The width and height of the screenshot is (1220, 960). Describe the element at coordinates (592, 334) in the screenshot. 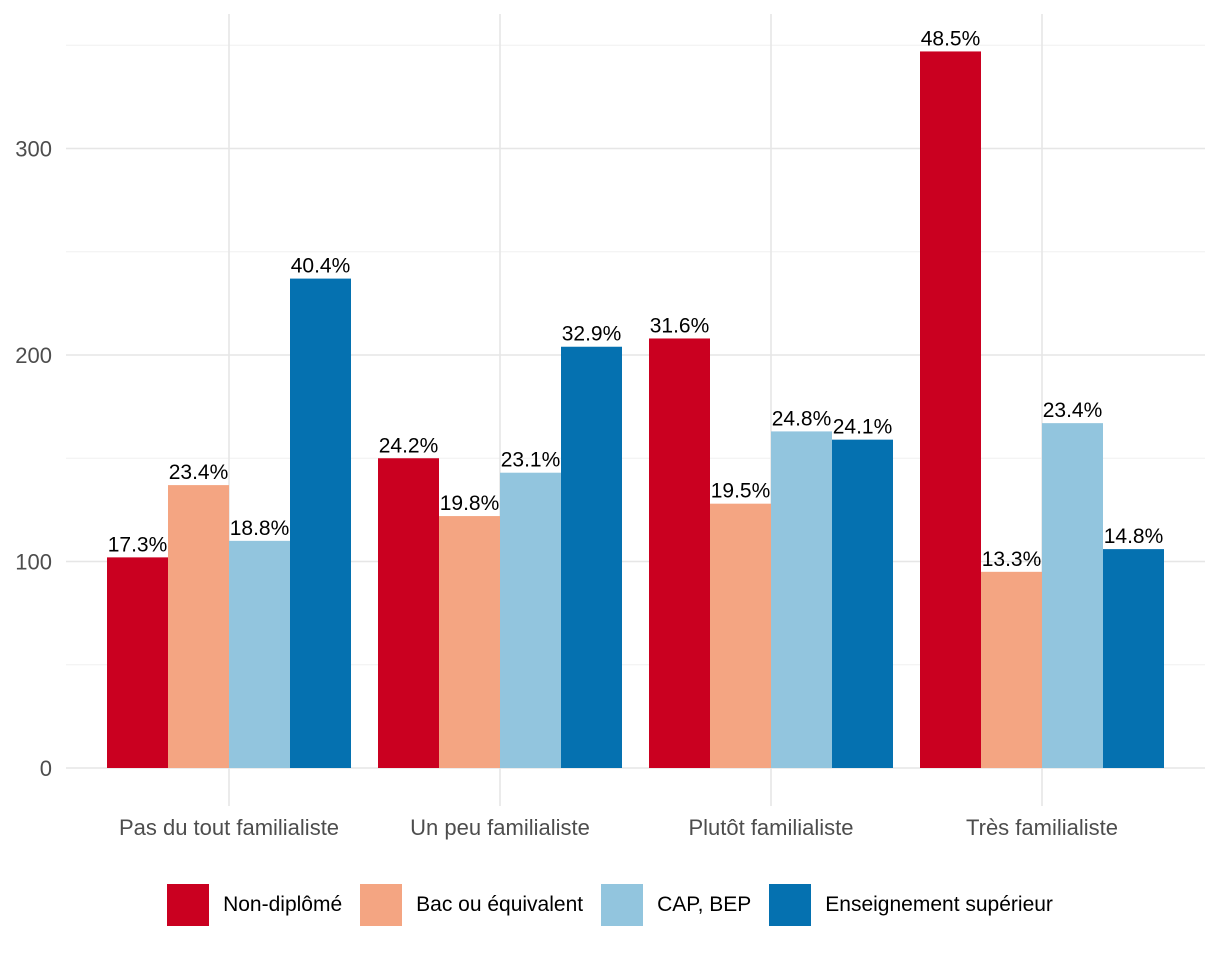

I see `bar-value-label: 32.9%` at that location.